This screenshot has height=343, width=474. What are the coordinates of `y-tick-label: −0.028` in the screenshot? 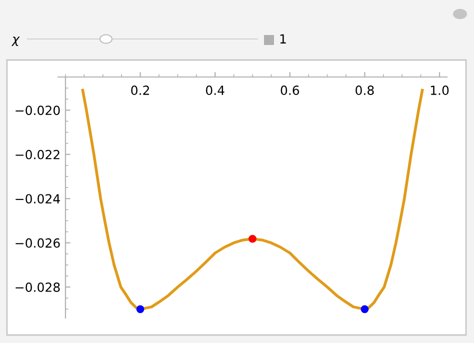 It's located at (38, 287).